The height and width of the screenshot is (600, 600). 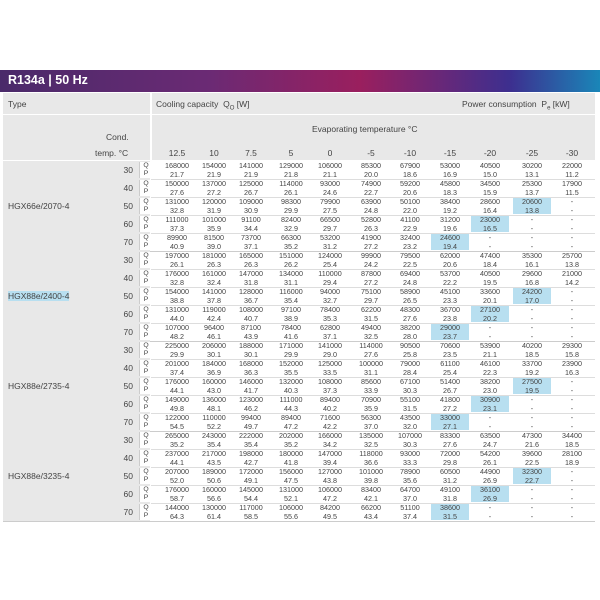 I want to click on table-cell: 49100 31.8, so click(x=450, y=493).